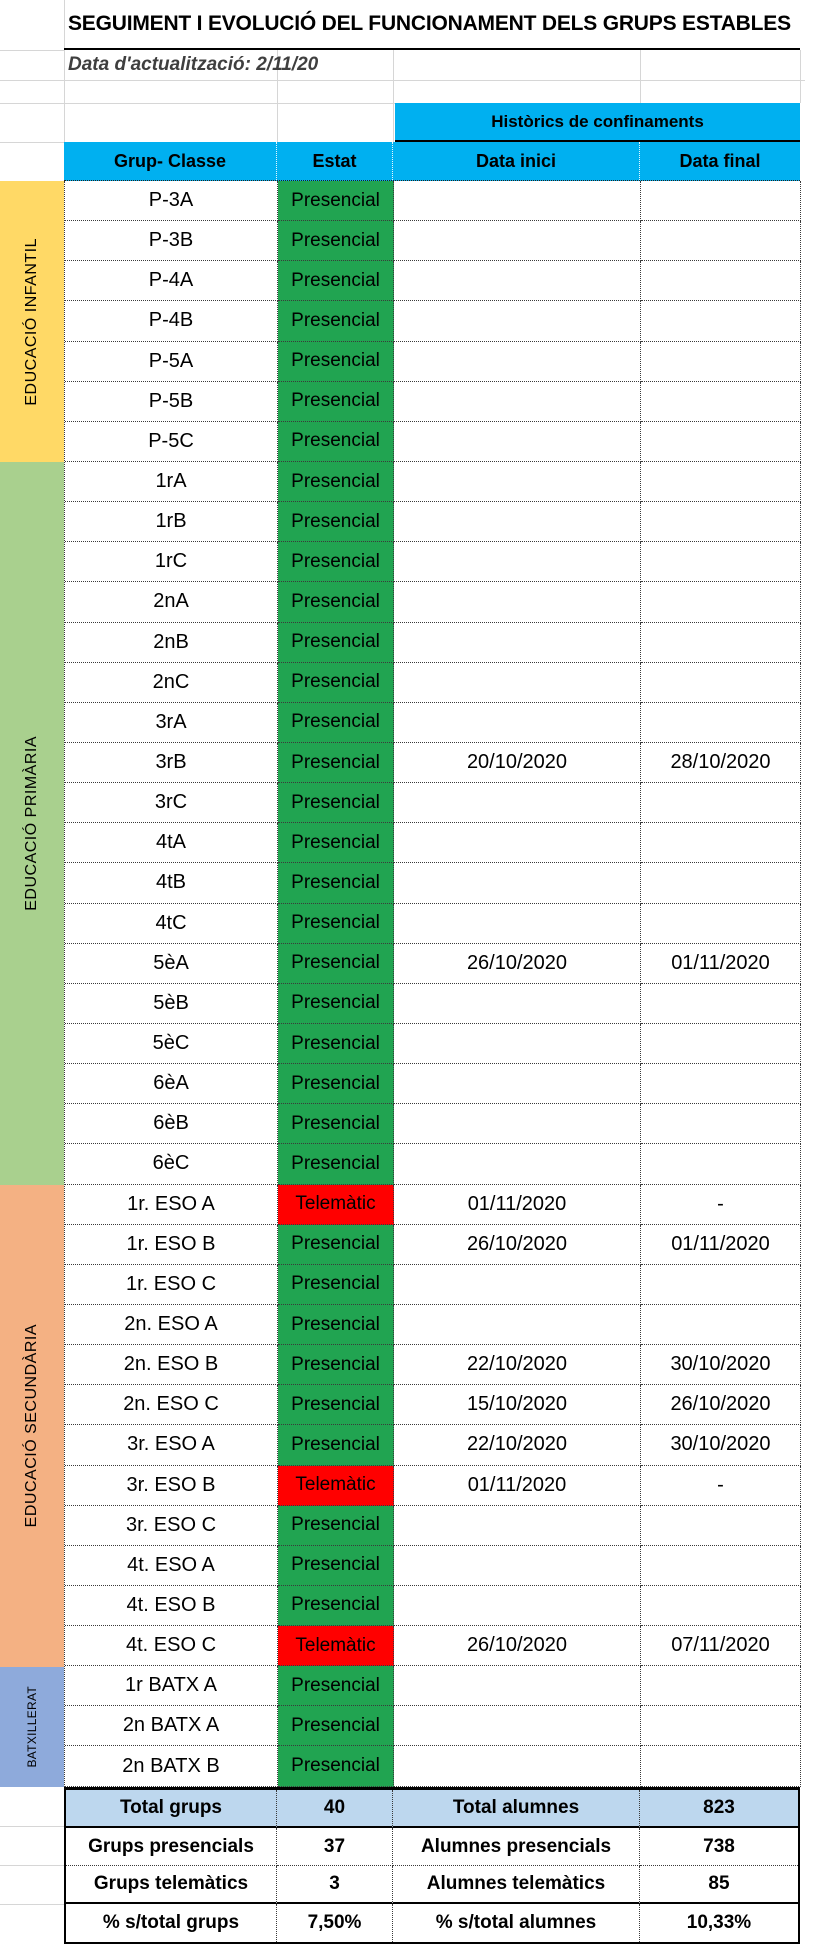 Image resolution: width=815 pixels, height=1944 pixels. I want to click on end-date-cell: 28/10/2020, so click(721, 763).